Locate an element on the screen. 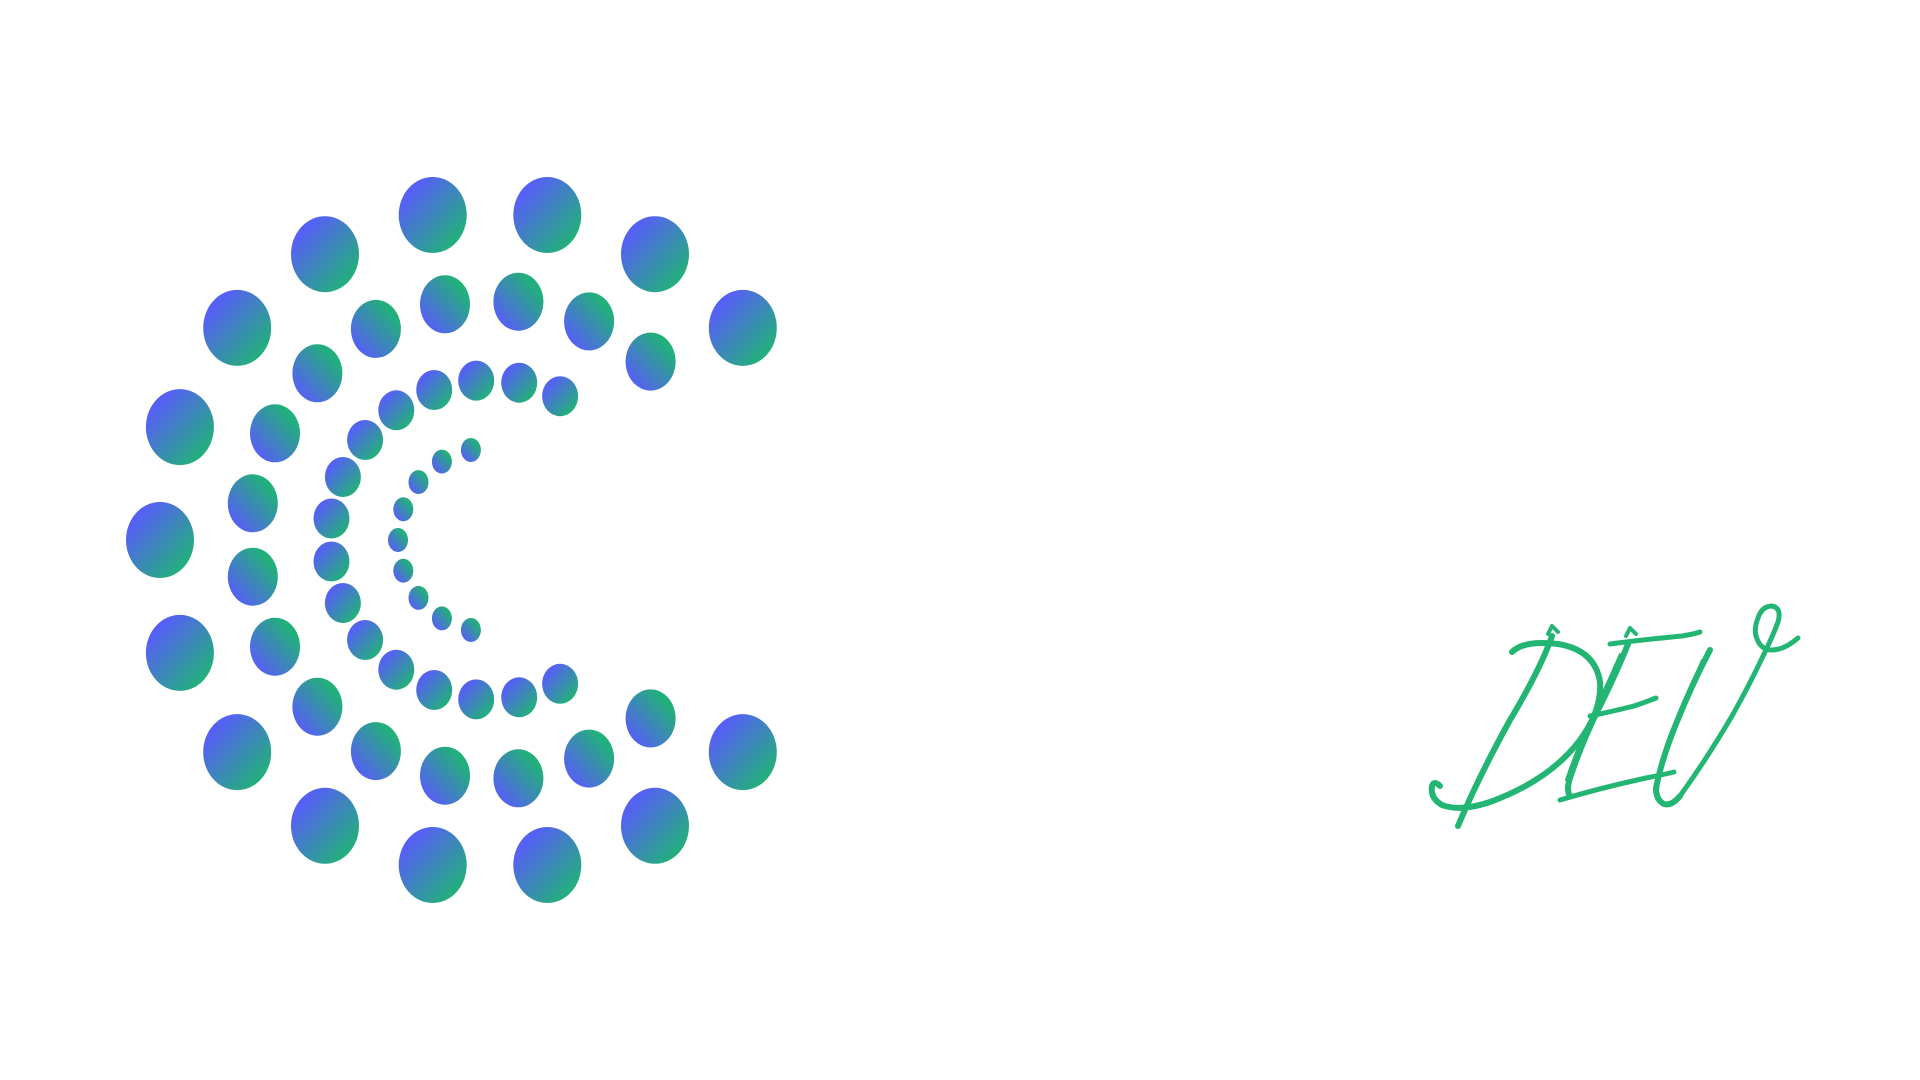 The height and width of the screenshot is (1080, 1920). dev-wordmark-strokes is located at coordinates (1615, 716).